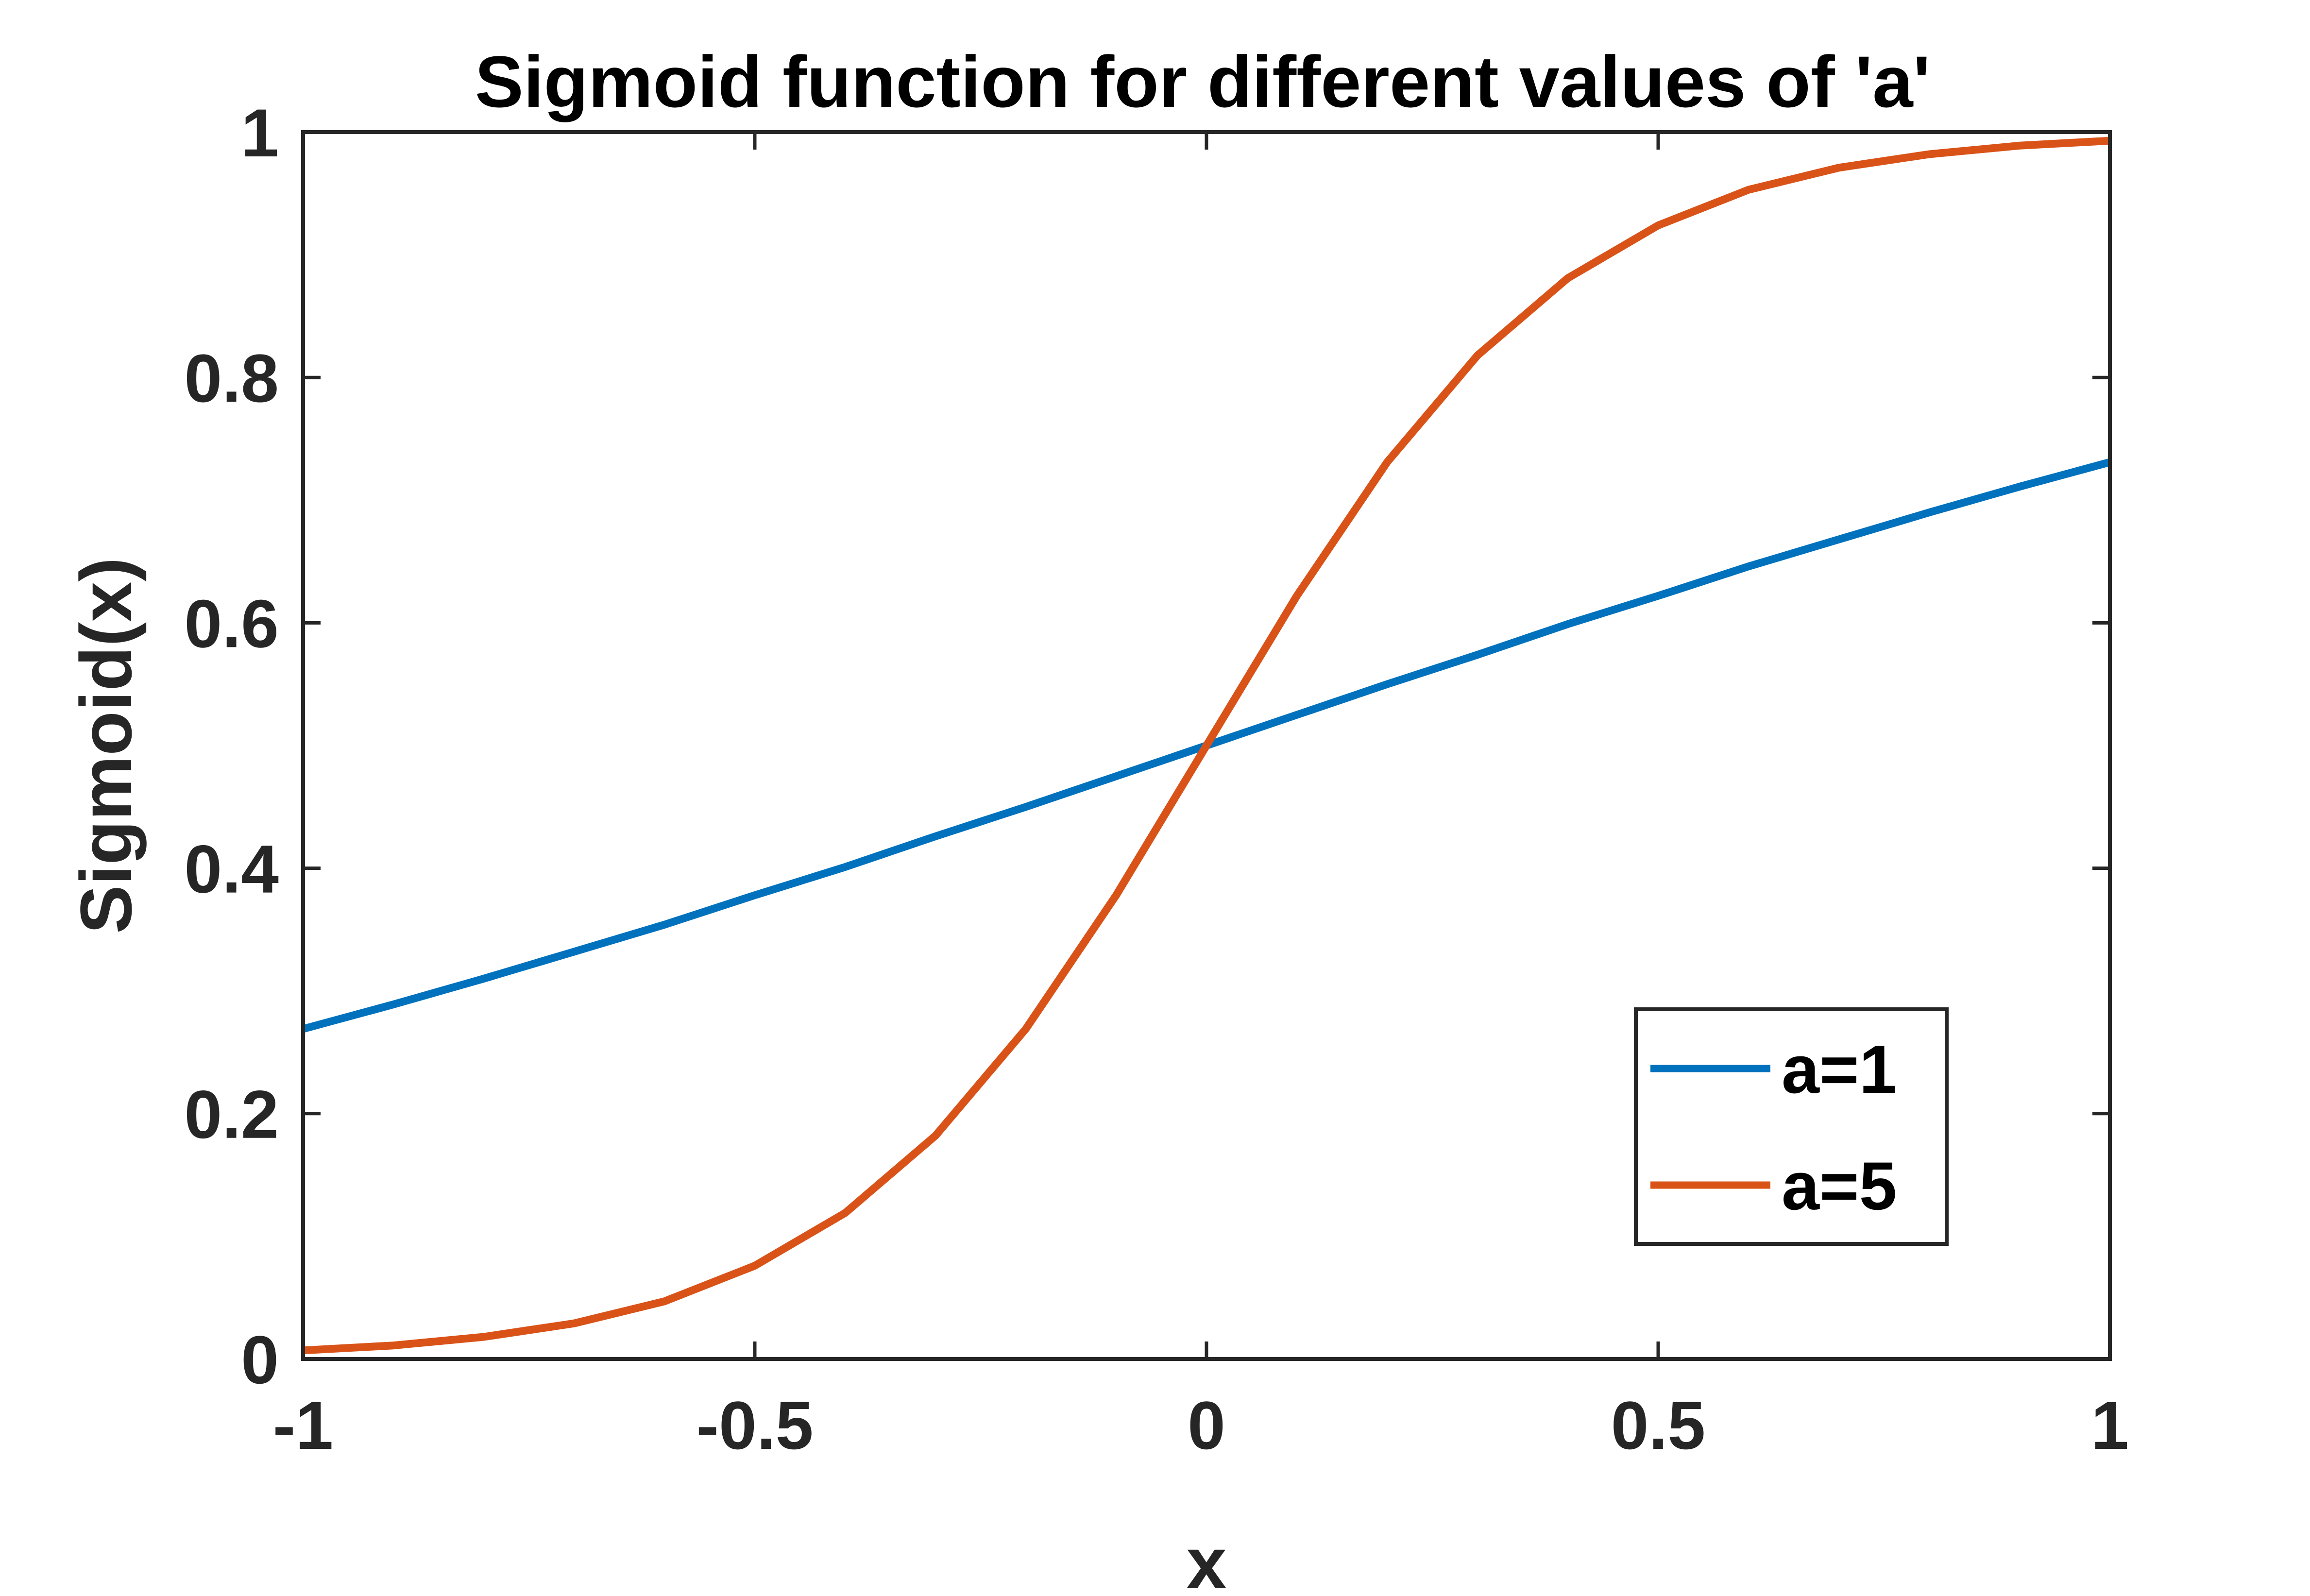  Describe the element at coordinates (754, 1425) in the screenshot. I see `x-tick-label: -0.5` at that location.